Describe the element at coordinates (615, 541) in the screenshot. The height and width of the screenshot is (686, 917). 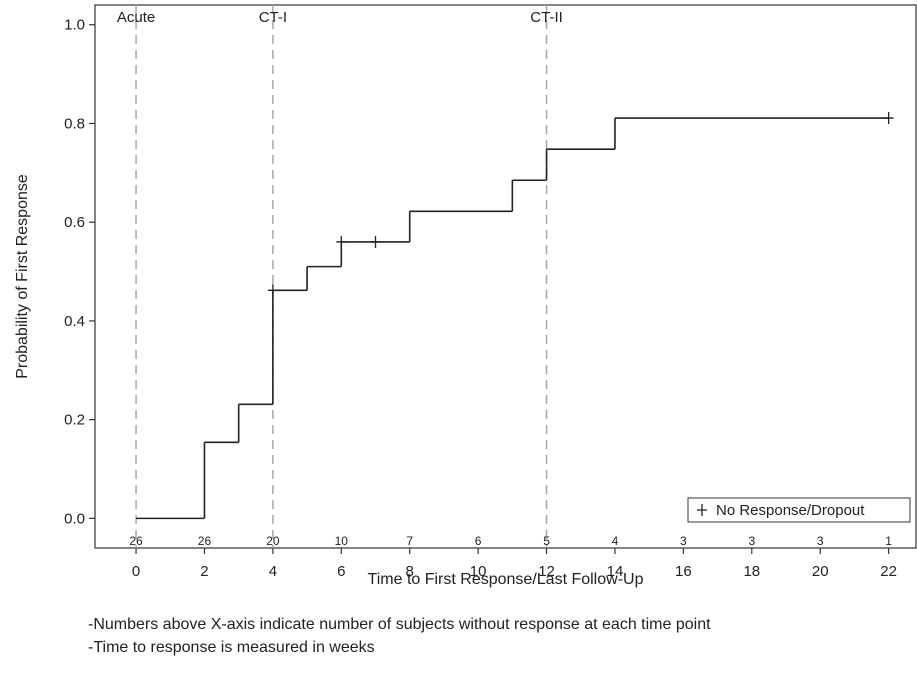
I see `at-risk-count: 4` at that location.